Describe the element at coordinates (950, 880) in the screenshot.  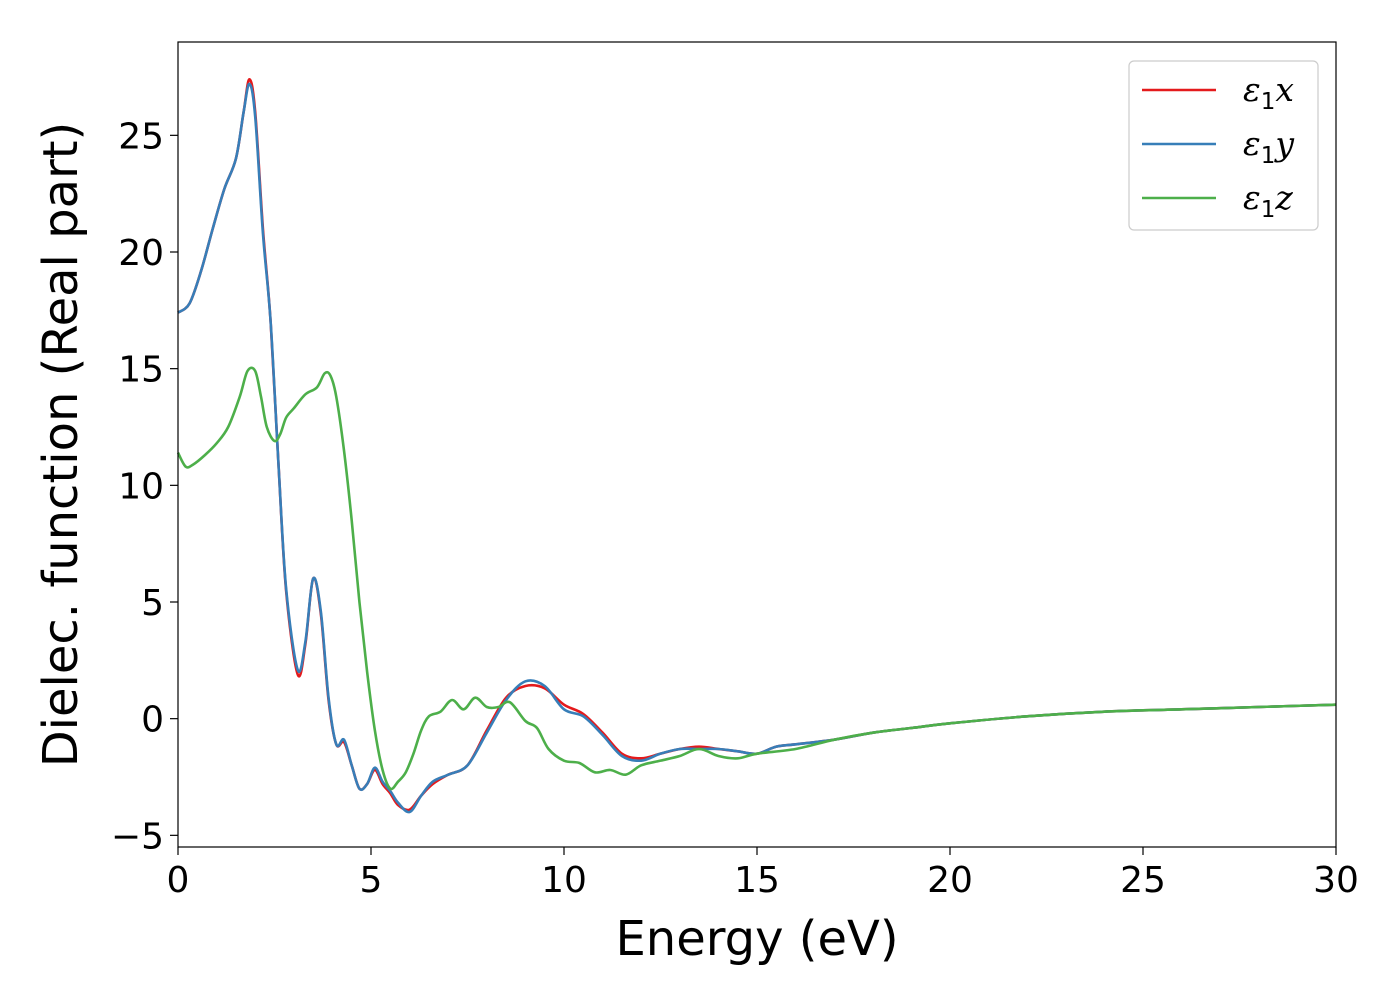
I see `x-tick-label: 20` at that location.